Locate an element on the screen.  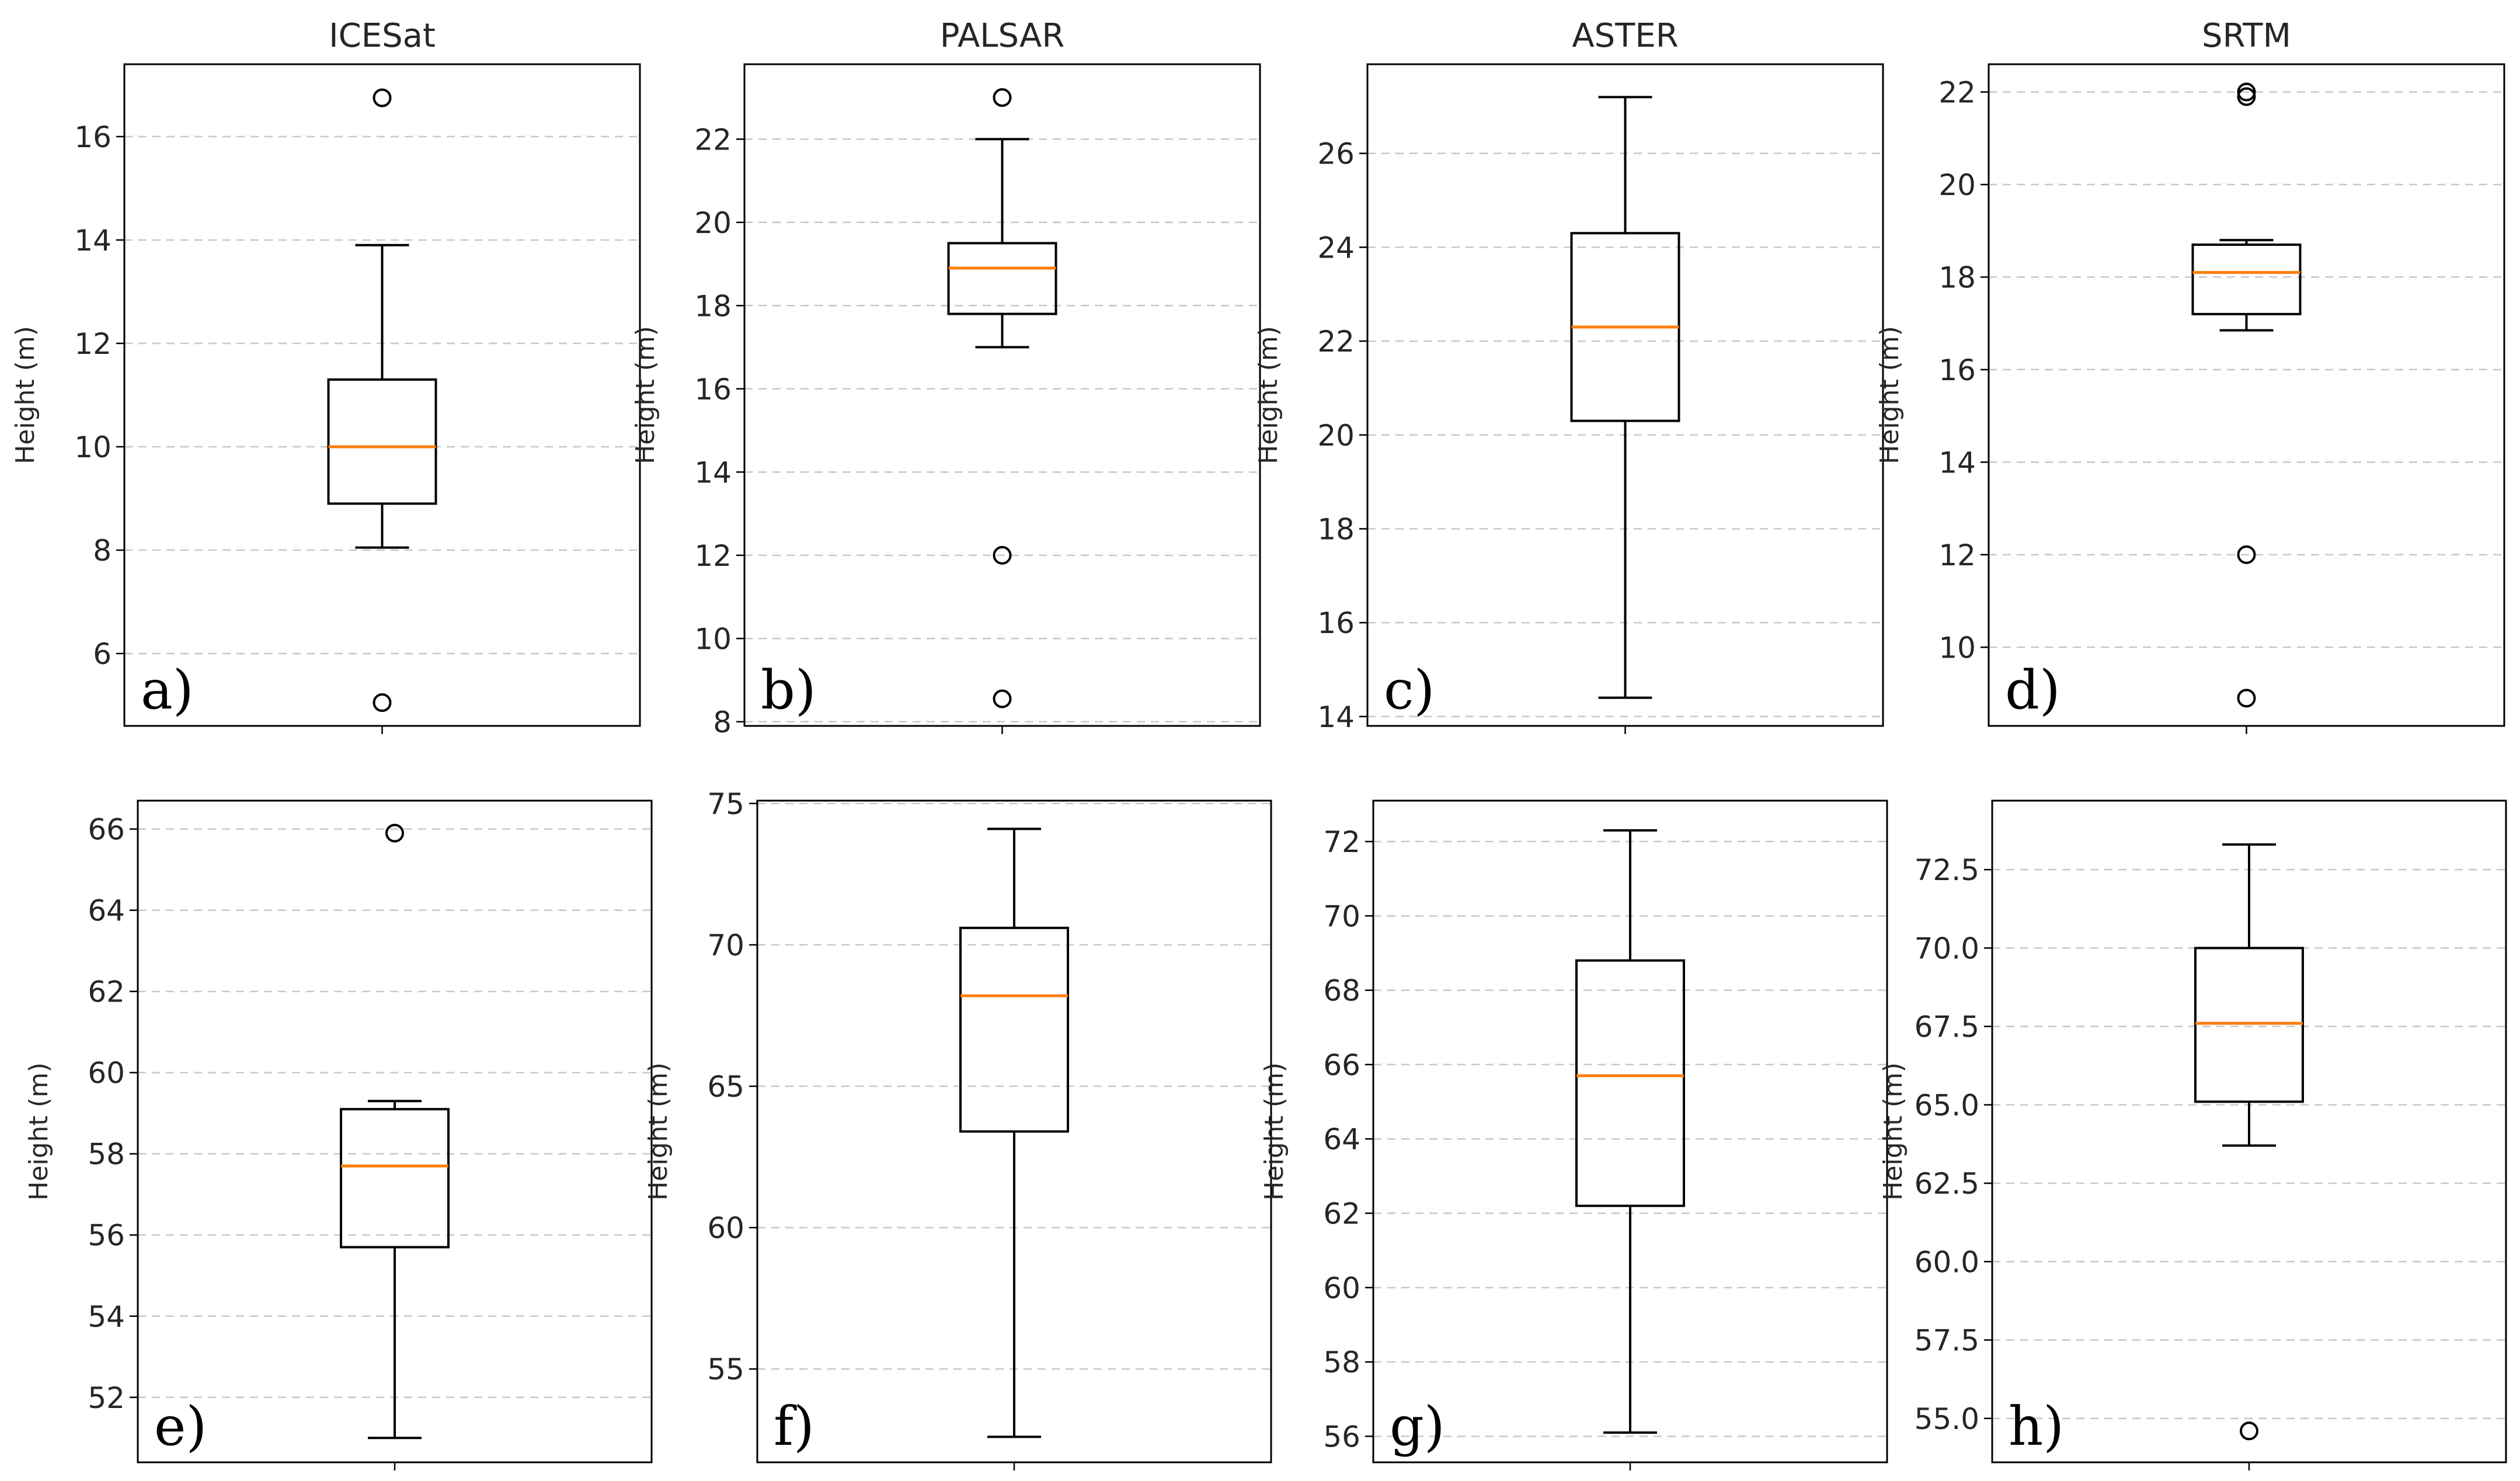
chart-title: ASTER is located at coordinates (1625, 36).